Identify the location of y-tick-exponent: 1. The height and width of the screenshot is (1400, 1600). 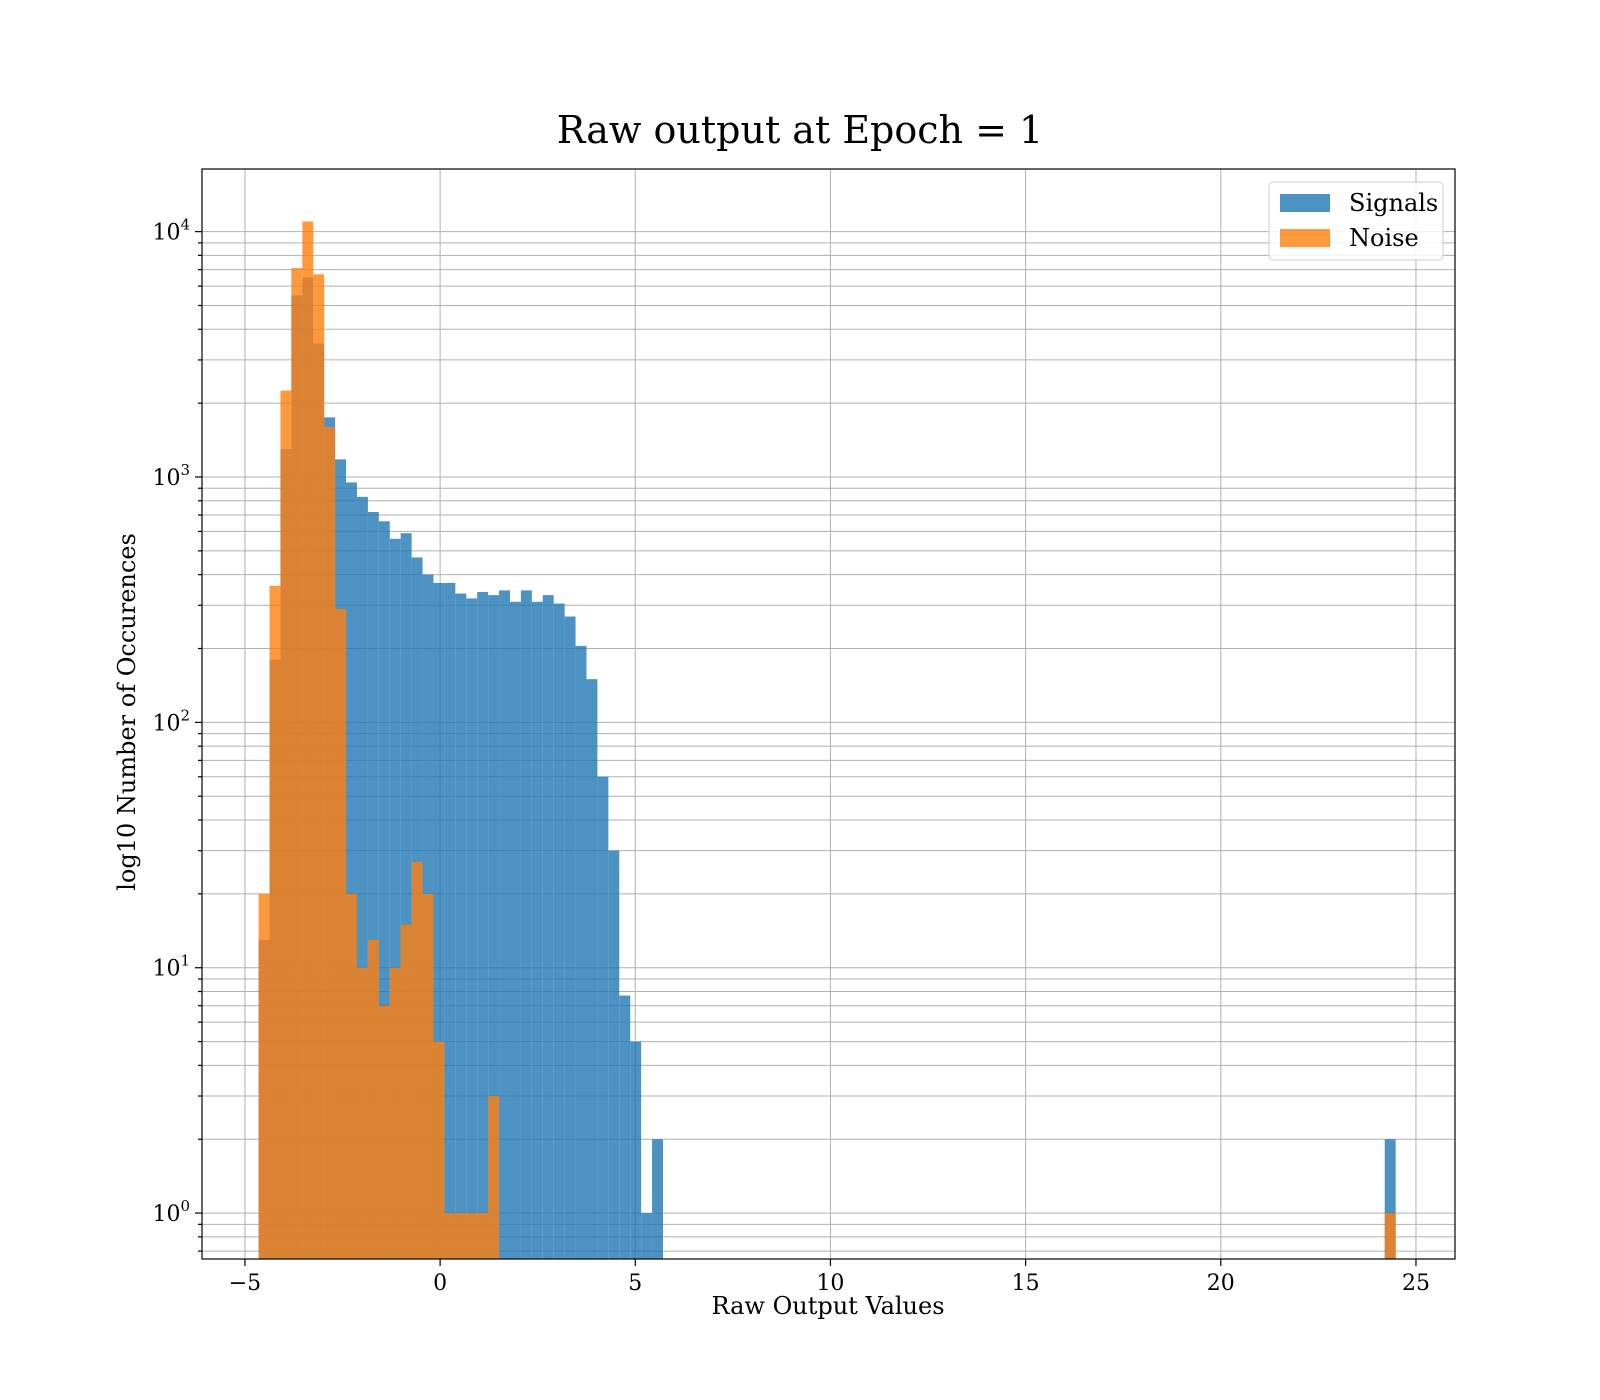
(185, 961).